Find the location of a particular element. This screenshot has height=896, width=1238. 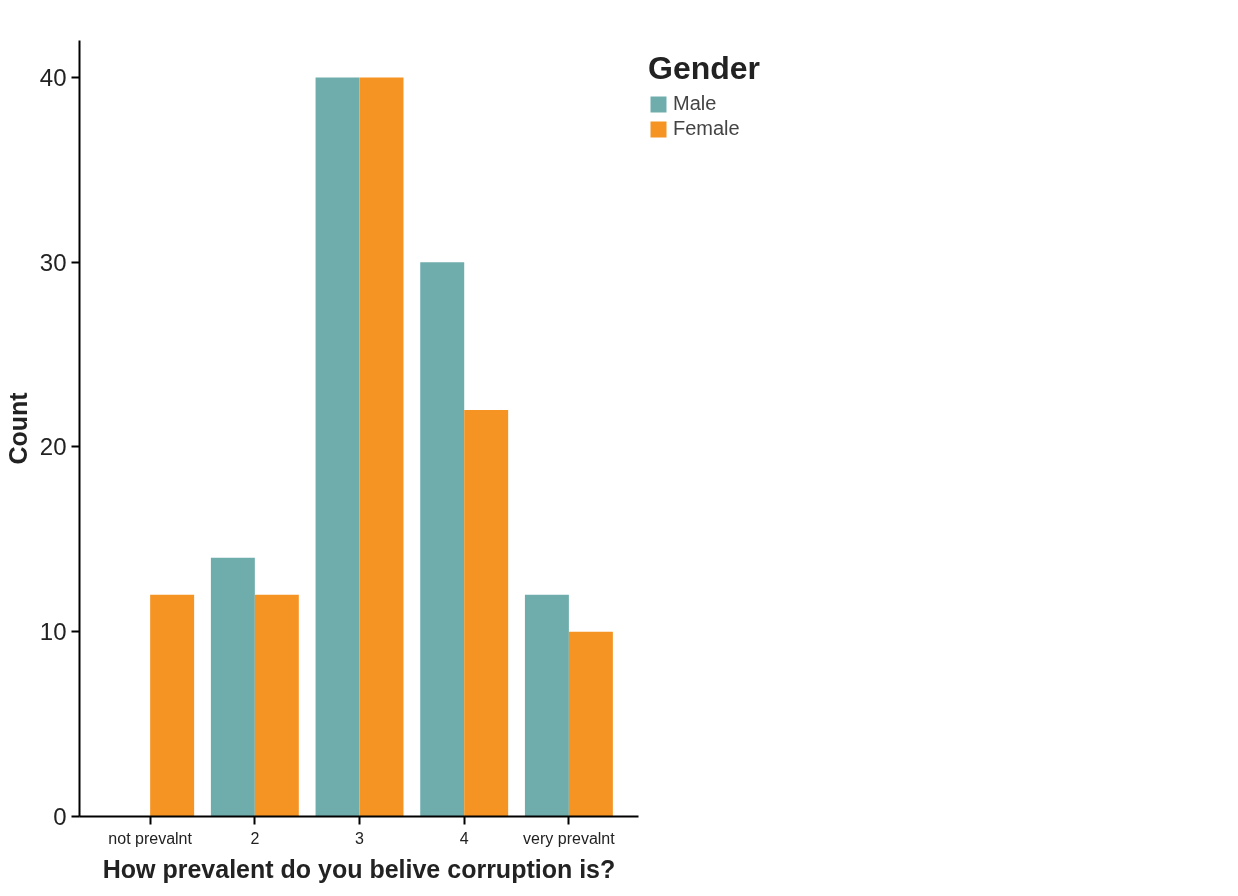

legend-title: Gender is located at coordinates (704, 68).